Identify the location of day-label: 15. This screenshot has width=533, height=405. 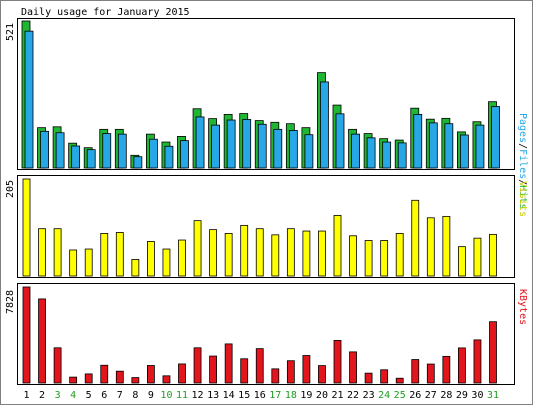
(244, 395).